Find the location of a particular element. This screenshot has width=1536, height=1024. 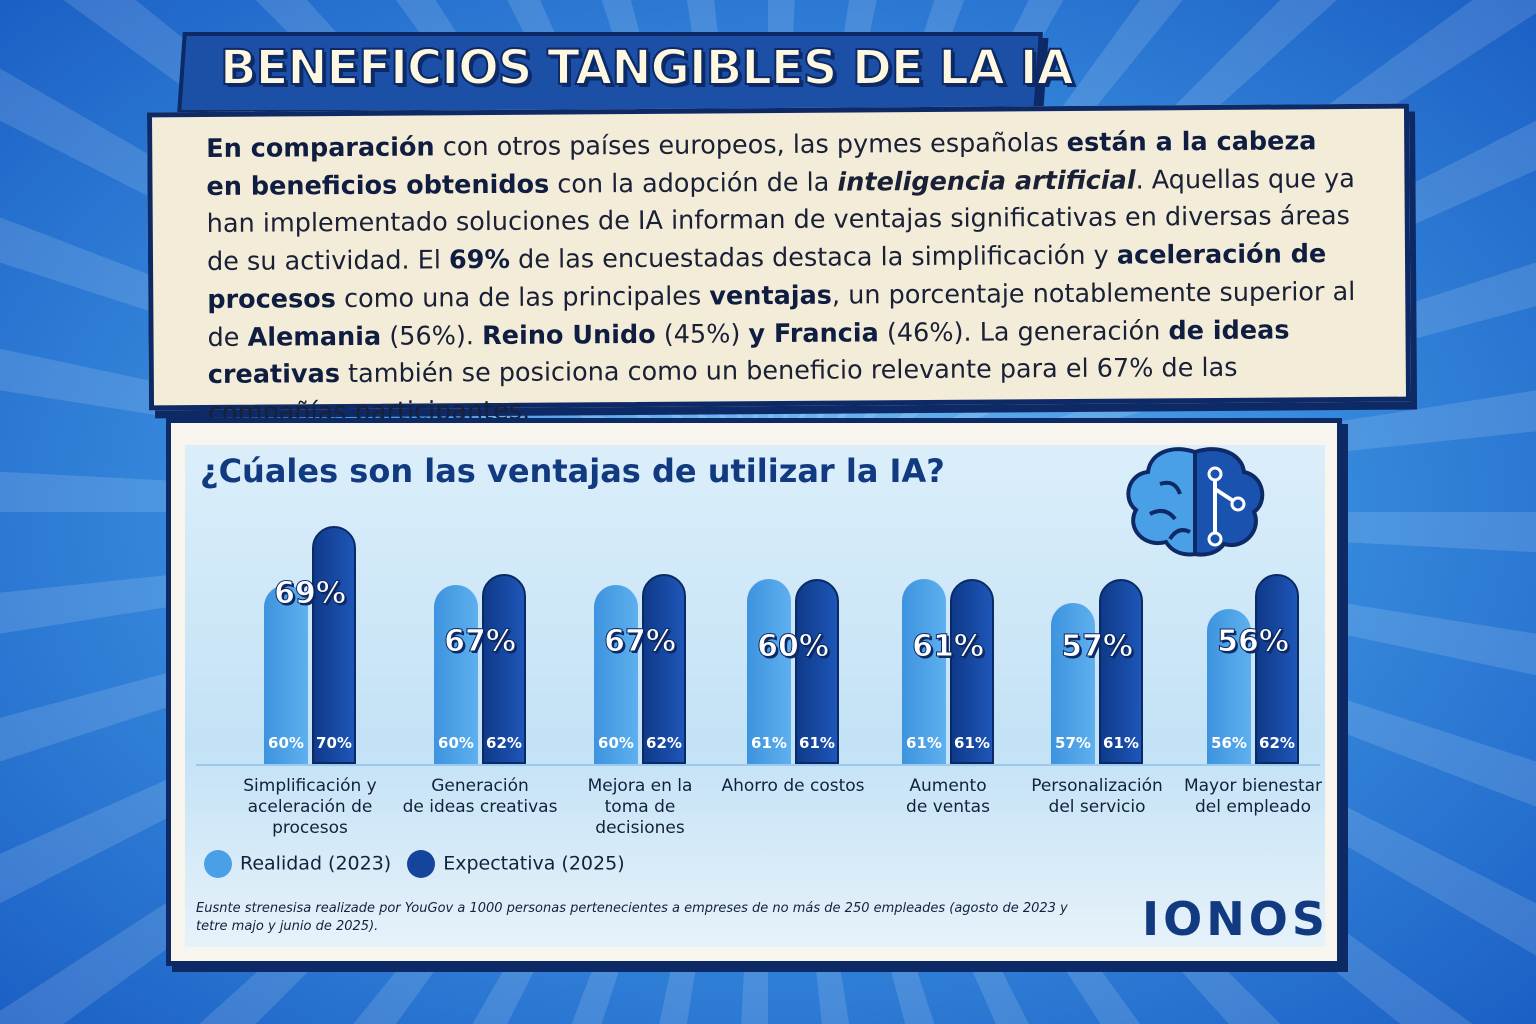

value-label-expectativa: 70% is located at coordinates (334, 743).